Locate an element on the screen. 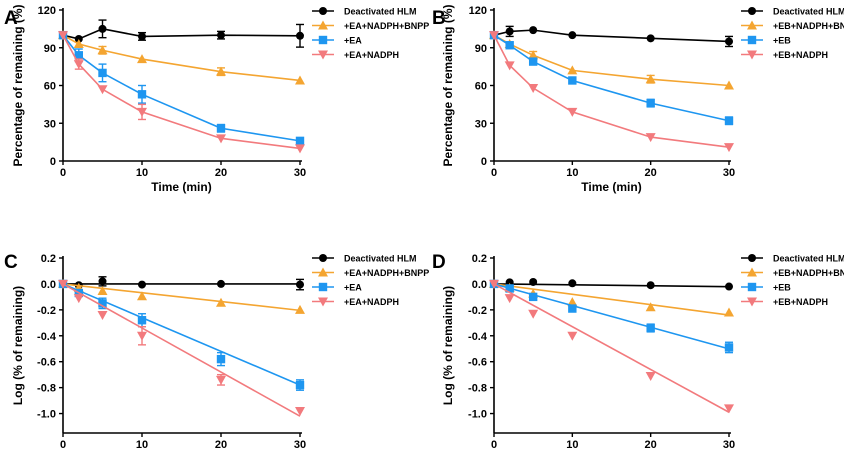 The image size is (844, 449). panel-letter: B is located at coordinates (439, 18).